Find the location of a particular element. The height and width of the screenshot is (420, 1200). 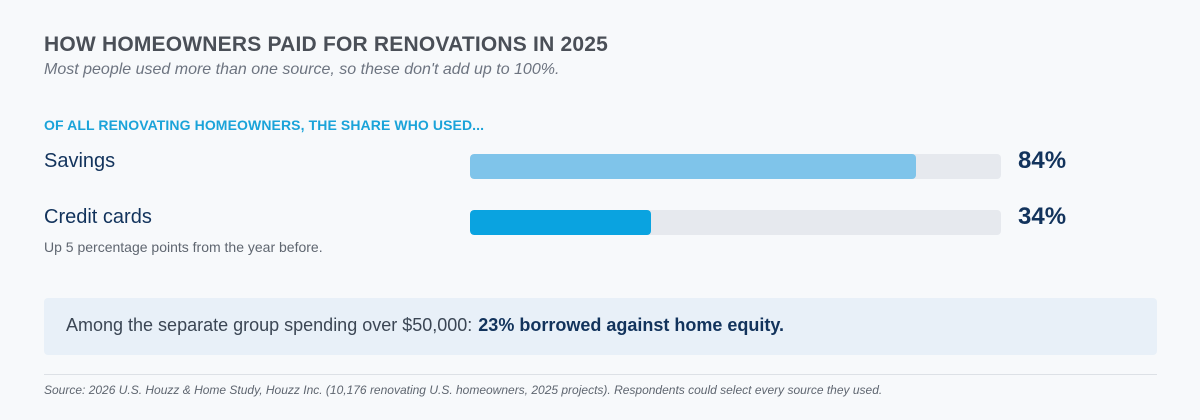

bar-savings is located at coordinates (693, 166).